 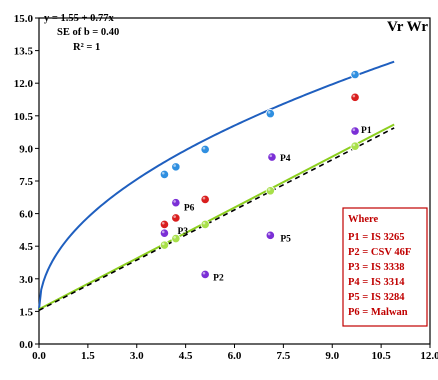 What do you see at coordinates (79, 18) in the screenshot?
I see `regression-equation: y = 1.55 + 0.77x` at bounding box center [79, 18].